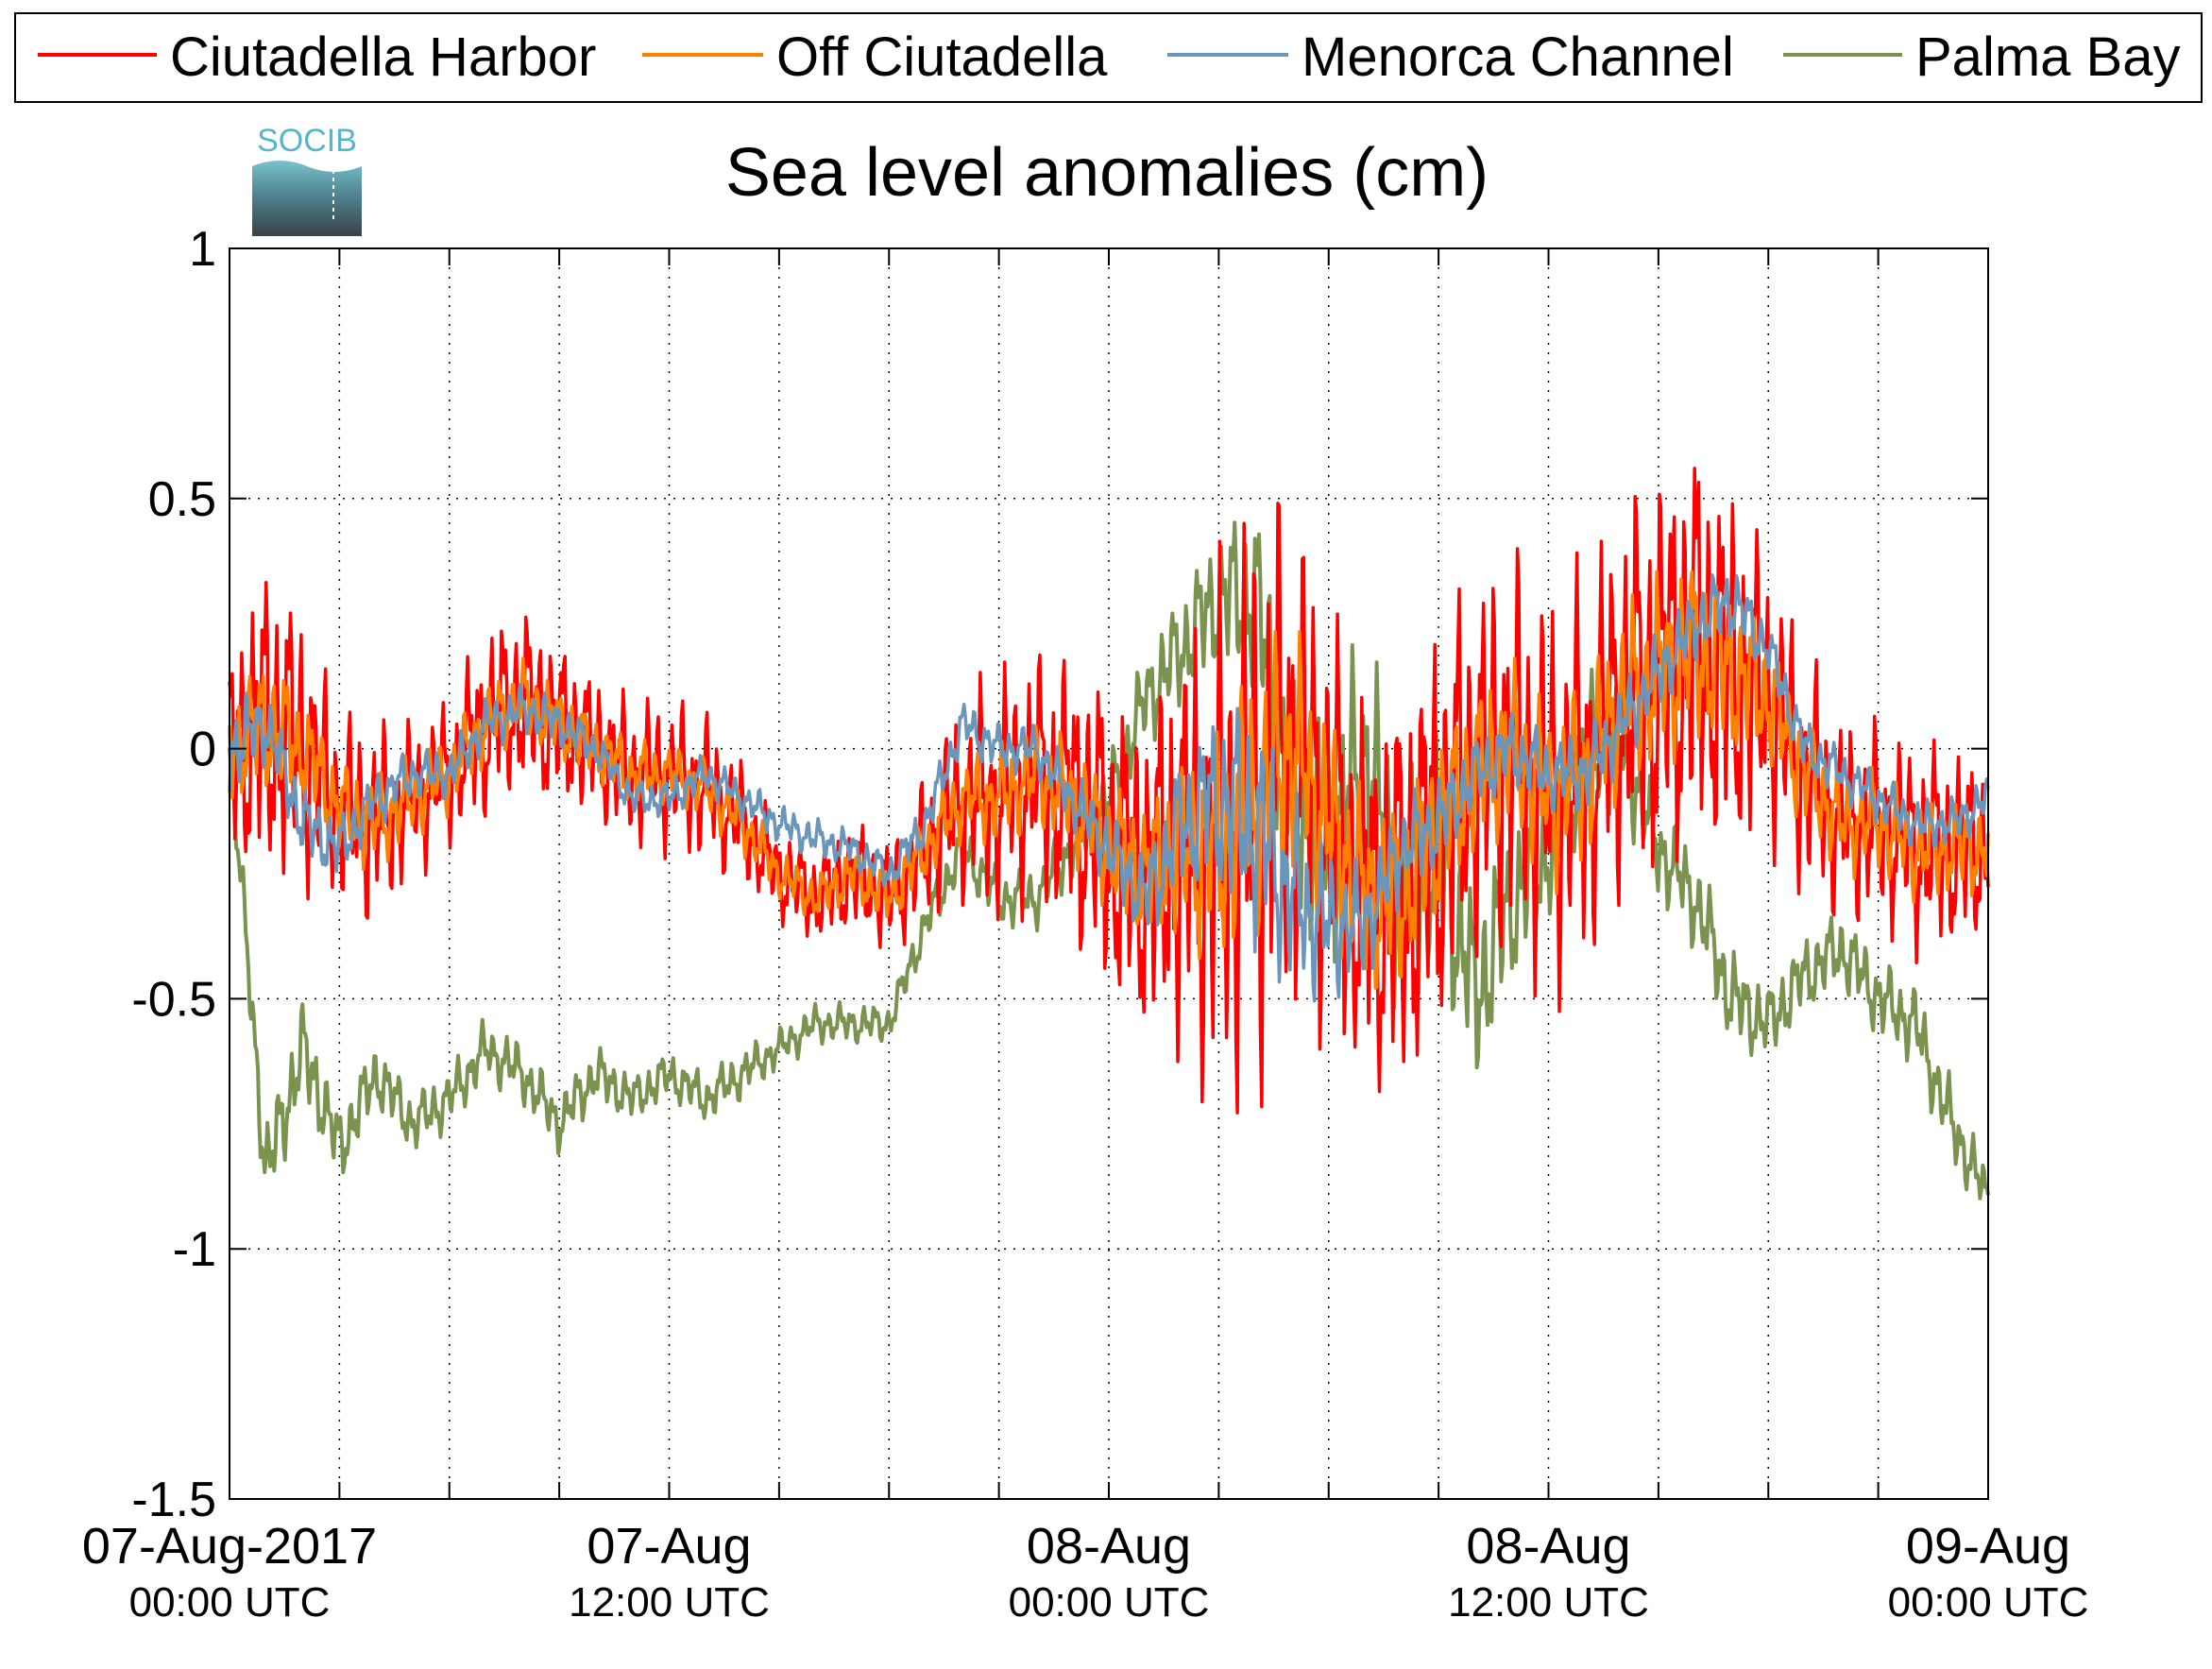 Image resolution: width=2212 pixels, height=1669 pixels. What do you see at coordinates (202, 750) in the screenshot?
I see `y-tick-label: 0` at bounding box center [202, 750].